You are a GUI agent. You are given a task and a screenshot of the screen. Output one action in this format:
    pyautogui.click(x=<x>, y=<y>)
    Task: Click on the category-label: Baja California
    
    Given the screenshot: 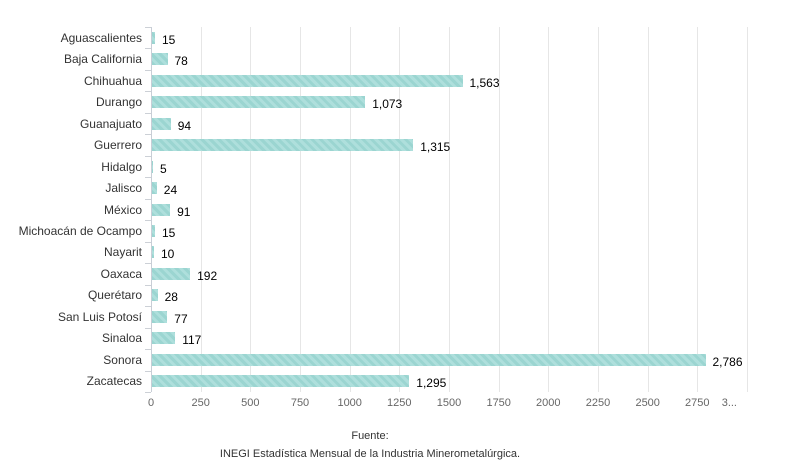 What is the action you would take?
    pyautogui.click(x=102, y=59)
    